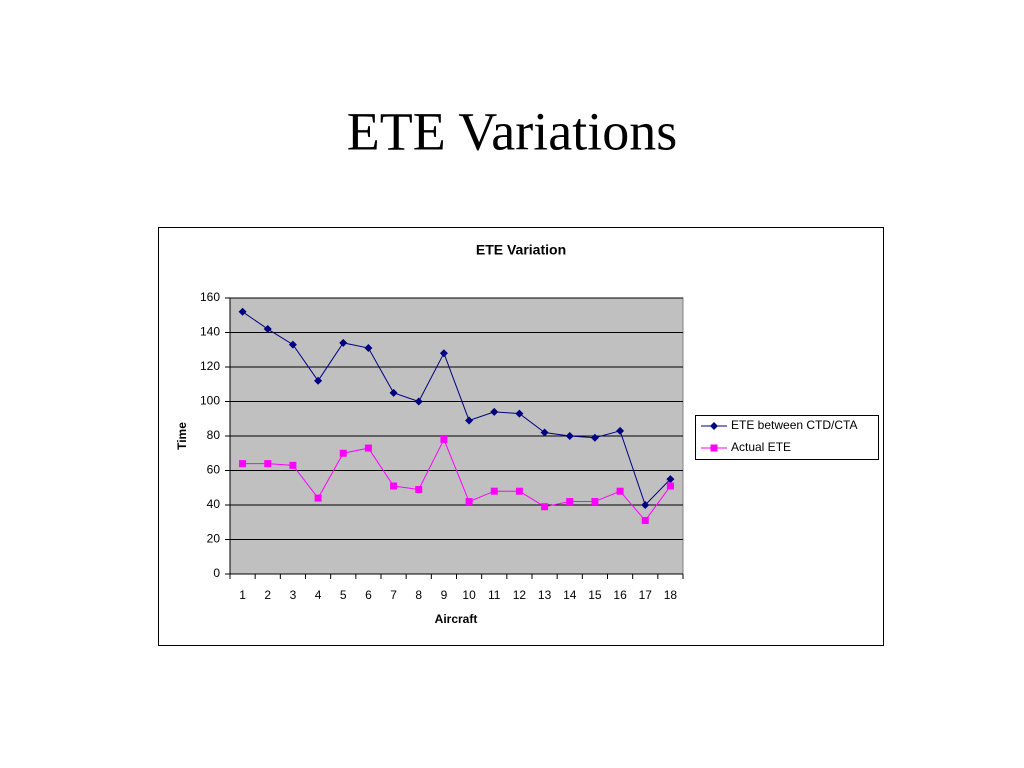 The image size is (1024, 768). I want to click on x-tick-label: 16, so click(620, 595).